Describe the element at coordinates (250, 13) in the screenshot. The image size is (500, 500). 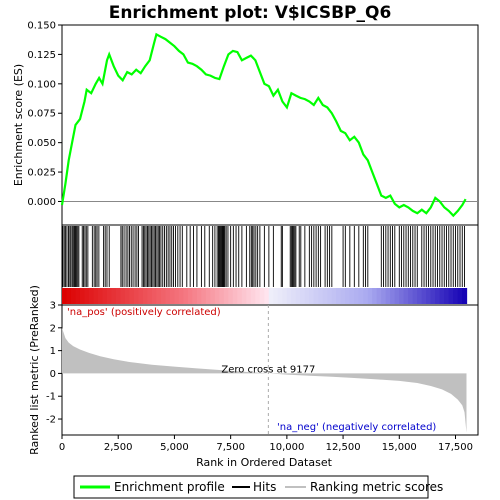
I see `chart-title: Enrichment plot: V$ICSBP_Q6` at that location.